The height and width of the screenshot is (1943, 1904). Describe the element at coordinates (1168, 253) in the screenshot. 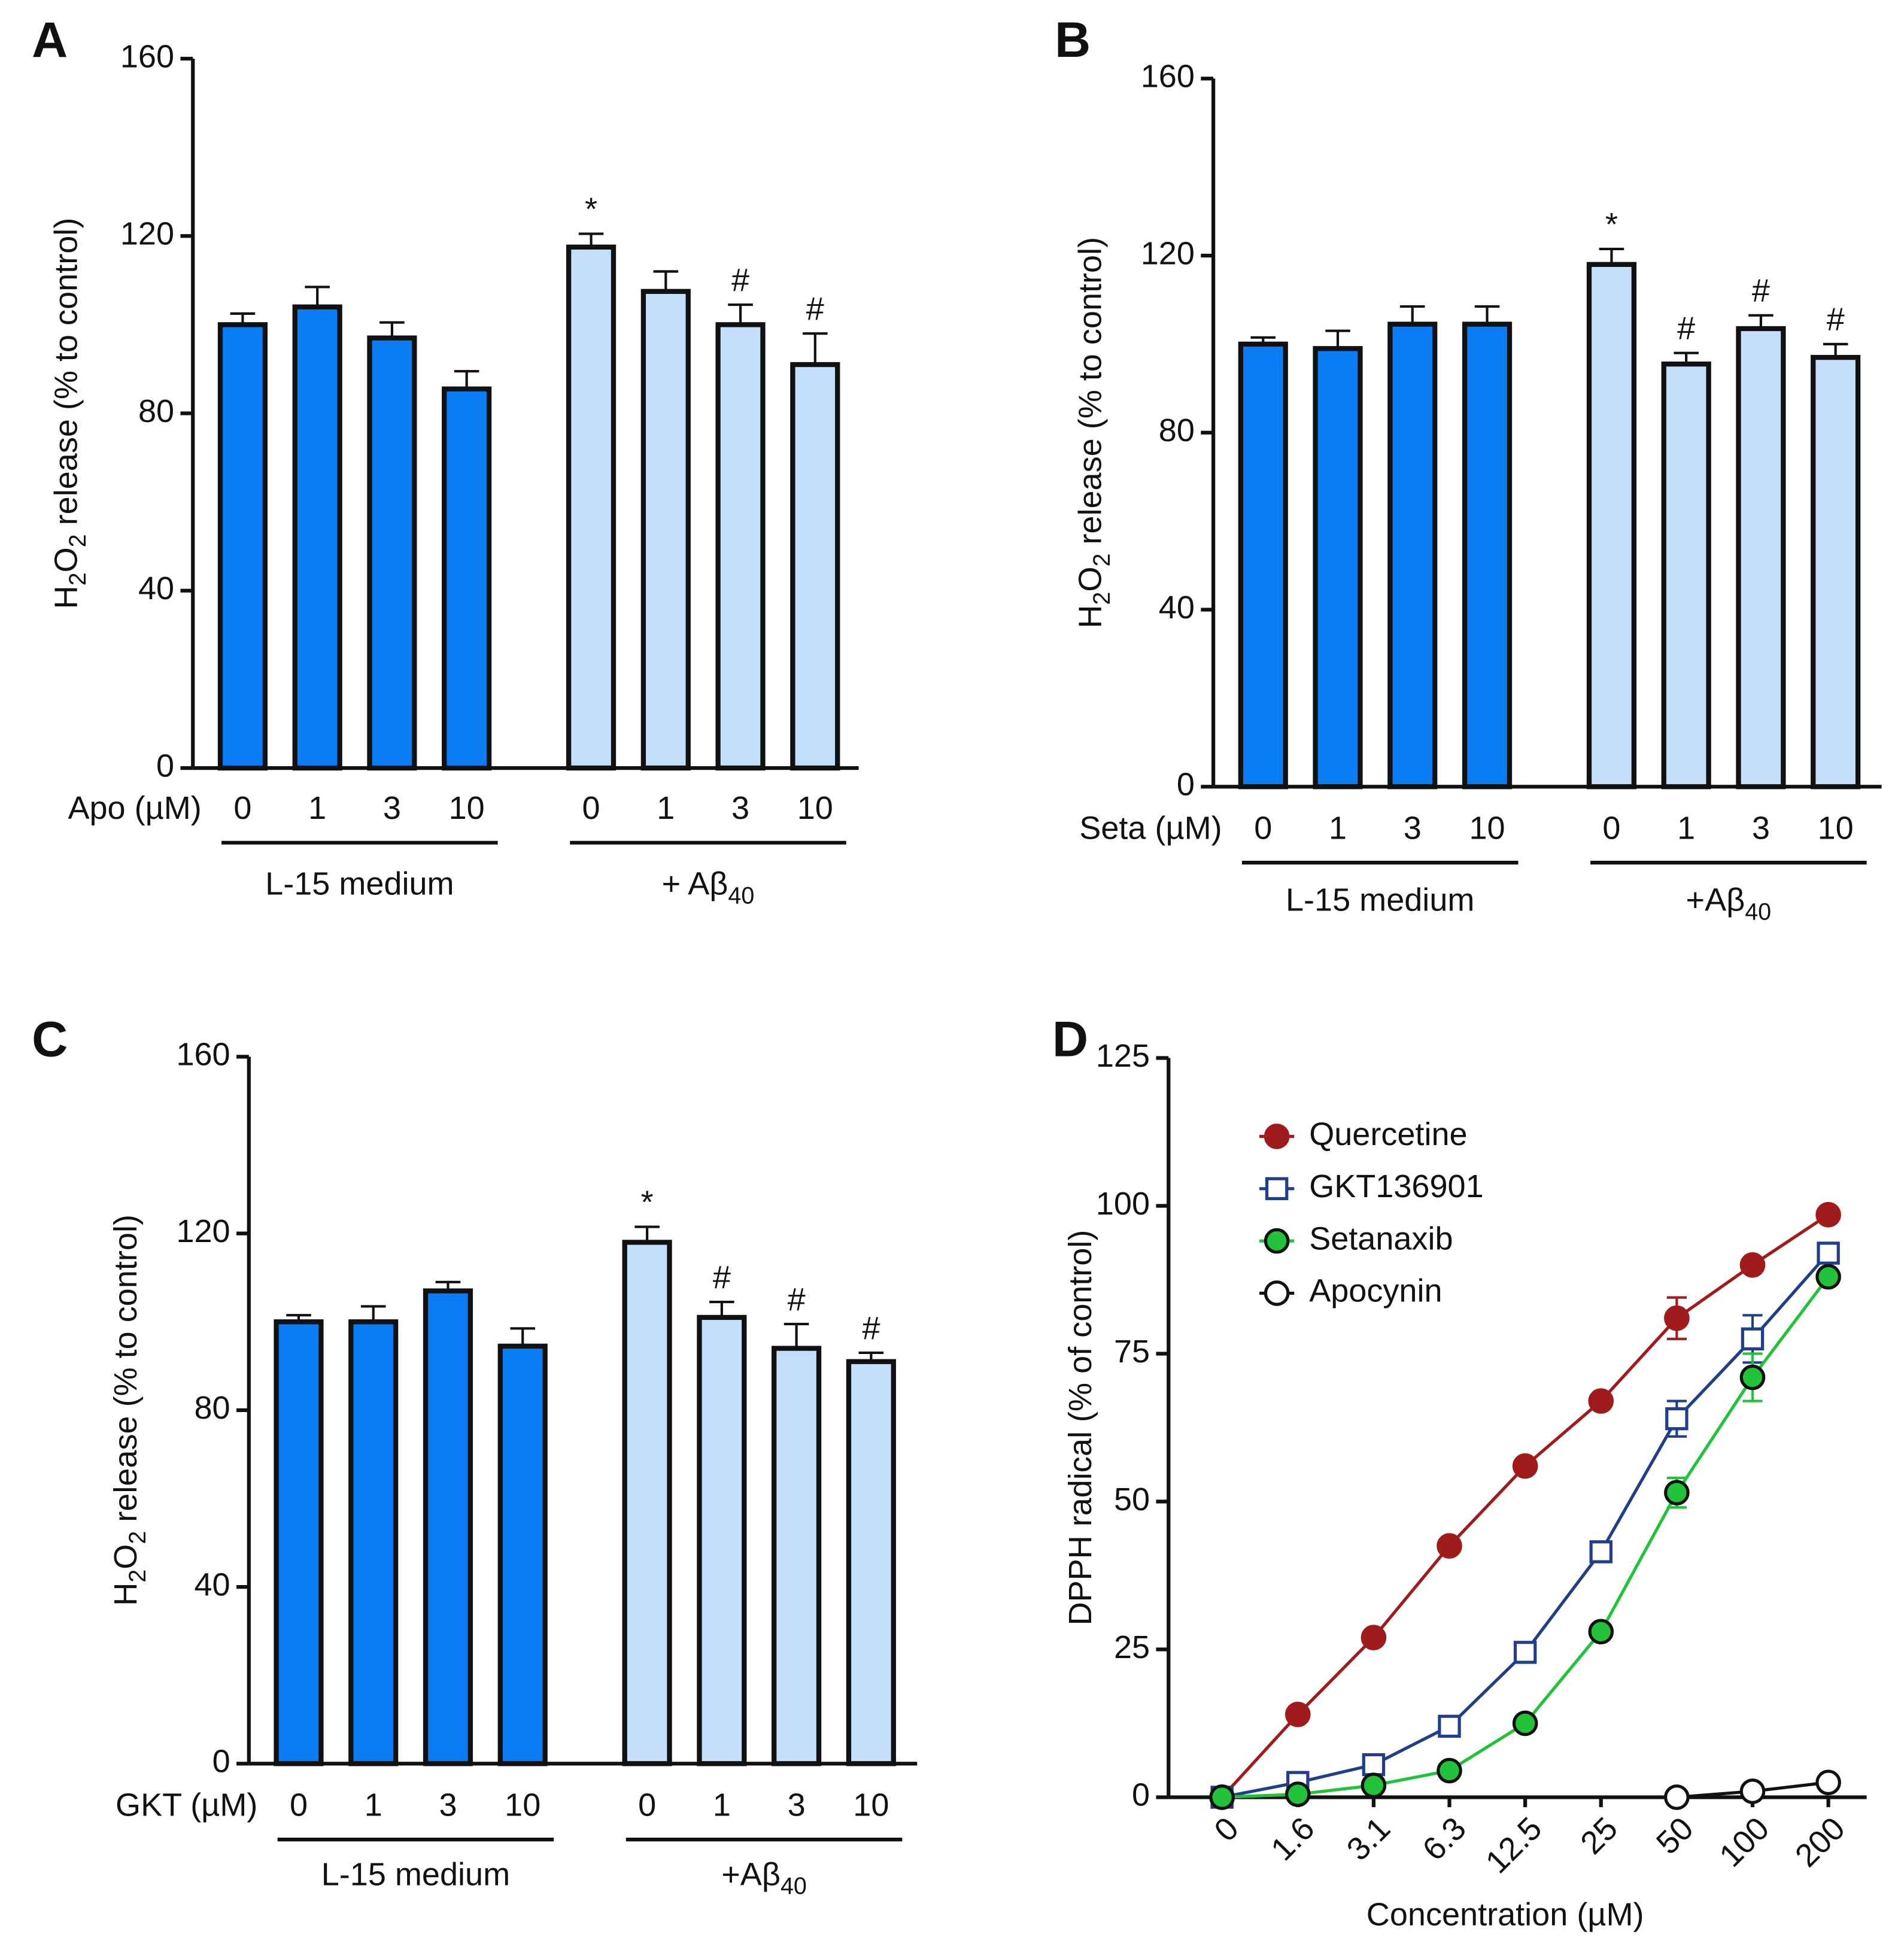

I see `y-tick-label: 120` at that location.